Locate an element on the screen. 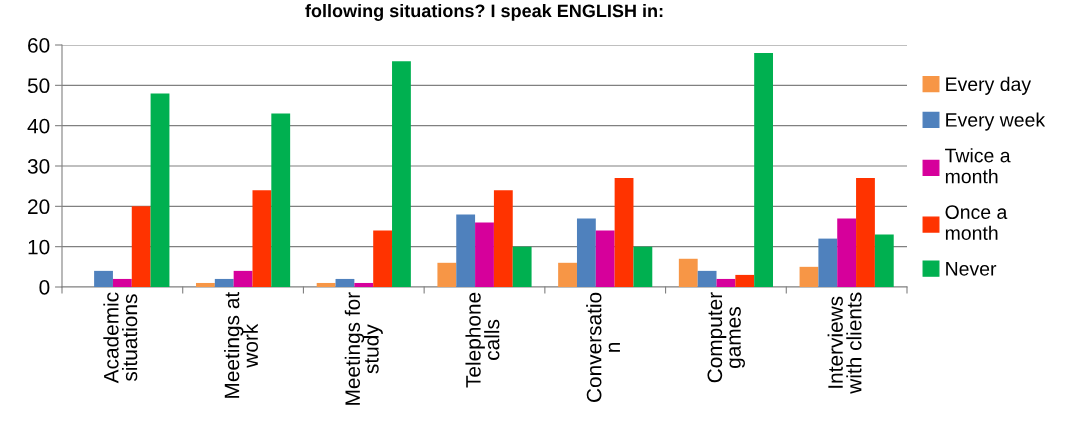  y-tick-label: 40 is located at coordinates (38, 126).